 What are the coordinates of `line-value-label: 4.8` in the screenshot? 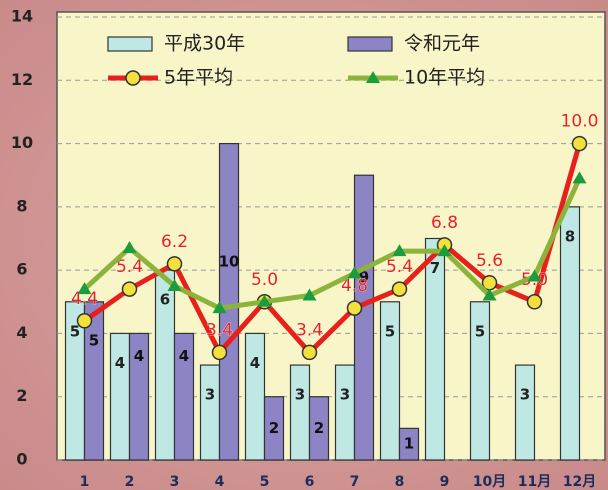 It's located at (354, 286).